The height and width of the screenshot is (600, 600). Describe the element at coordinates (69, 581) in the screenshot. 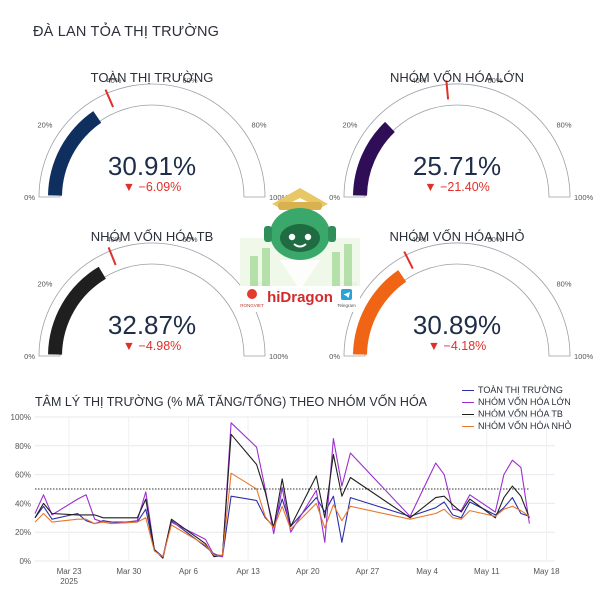

I see `x-tick-sublabel: 2025` at that location.